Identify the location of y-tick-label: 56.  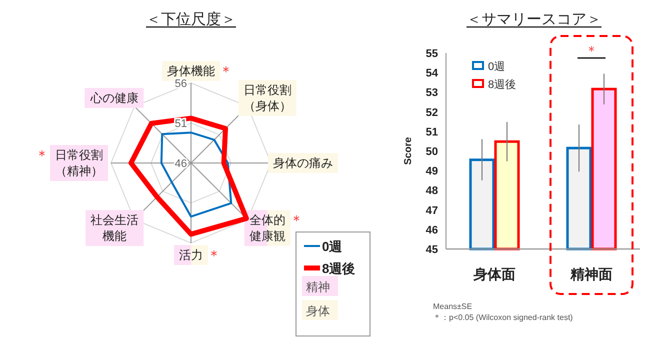
(180, 84).